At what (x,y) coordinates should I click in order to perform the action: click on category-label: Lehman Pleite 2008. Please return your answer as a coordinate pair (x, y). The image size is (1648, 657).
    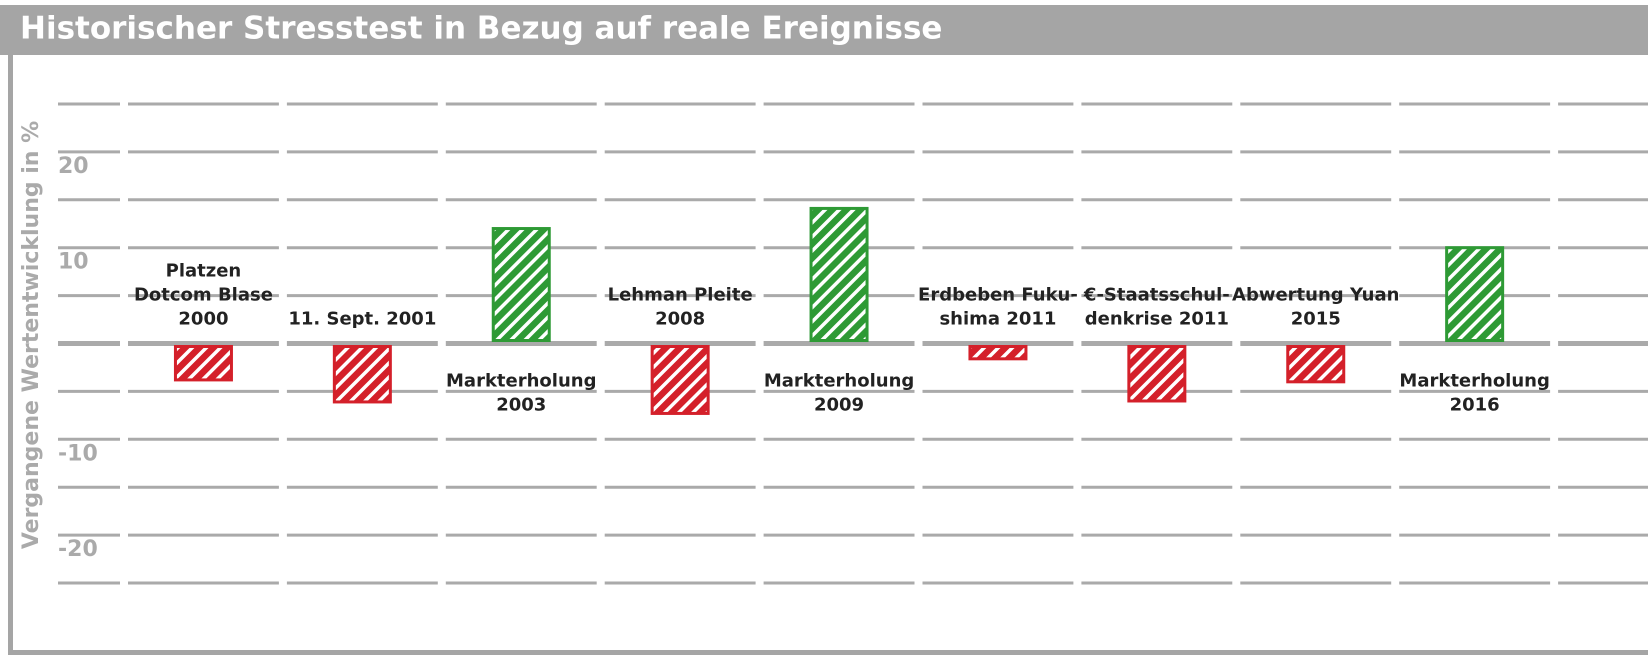
    Looking at the image, I should click on (680, 307).